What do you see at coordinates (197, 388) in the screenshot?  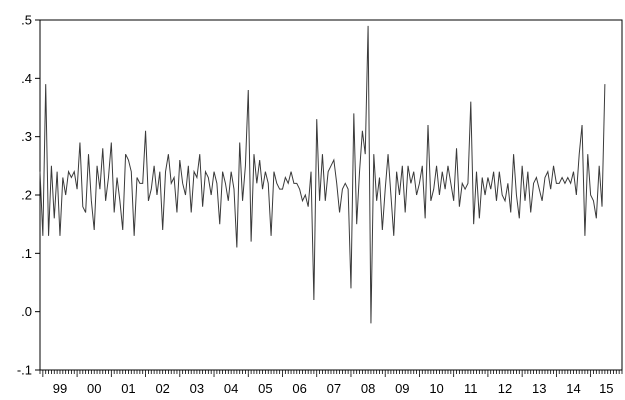 I see `x-tick-label: 03` at bounding box center [197, 388].